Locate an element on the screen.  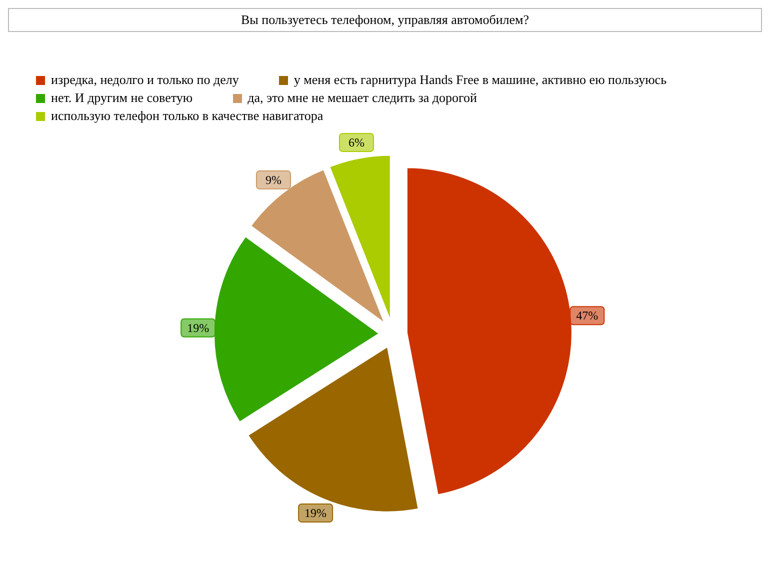
legend-label: изредка, недолго и только по делу is located at coordinates (144, 80).